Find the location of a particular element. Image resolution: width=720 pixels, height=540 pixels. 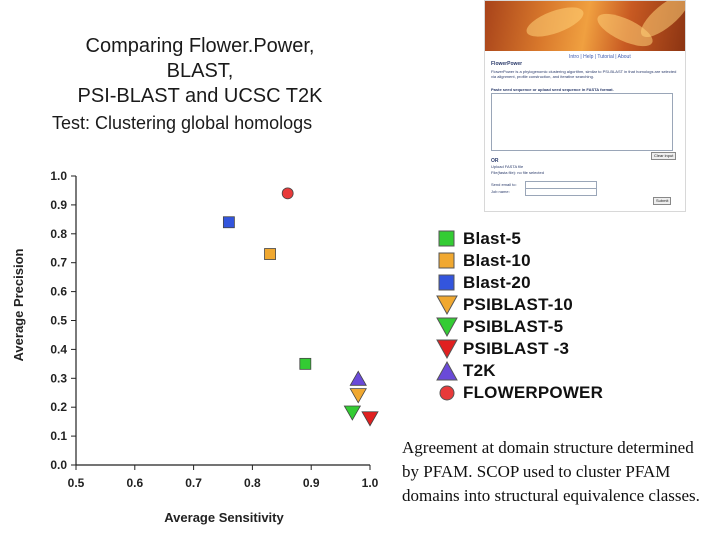

green-triangle-down-icon is located at coordinates (447, 327).